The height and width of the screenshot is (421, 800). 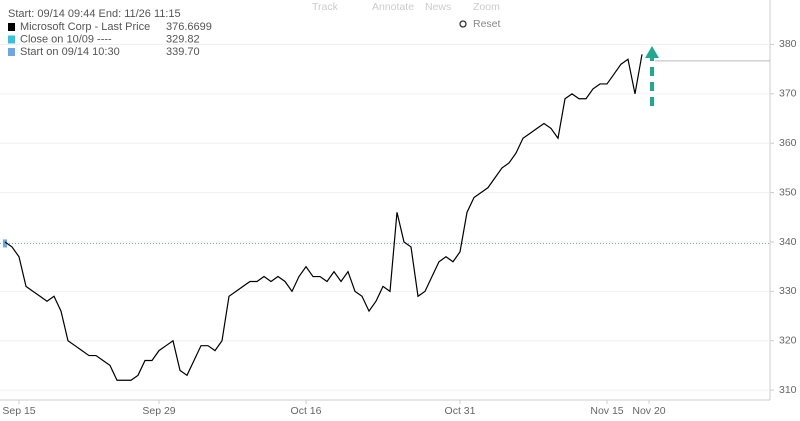 What do you see at coordinates (406, 15) in the screenshot?
I see `toolbar: Track Annotate News Zoom Reset` at bounding box center [406, 15].